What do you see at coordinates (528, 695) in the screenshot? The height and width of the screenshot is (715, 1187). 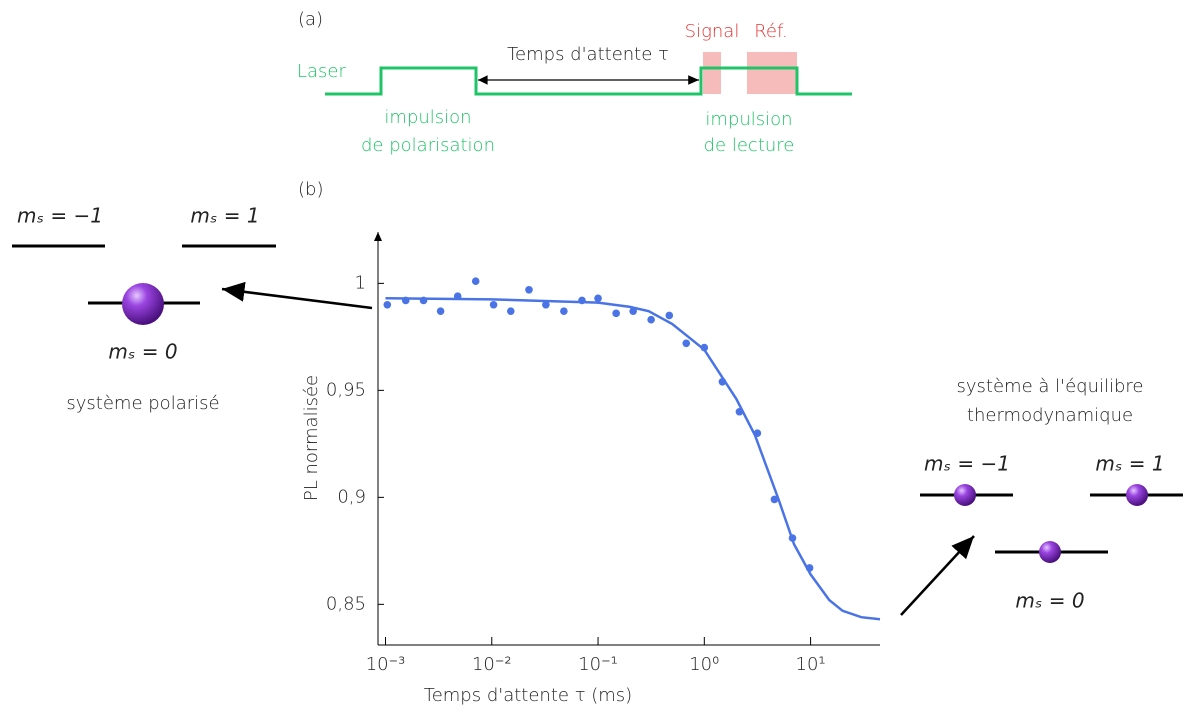 I see `x-axis-label: Temps d'attente τ (ms)` at bounding box center [528, 695].